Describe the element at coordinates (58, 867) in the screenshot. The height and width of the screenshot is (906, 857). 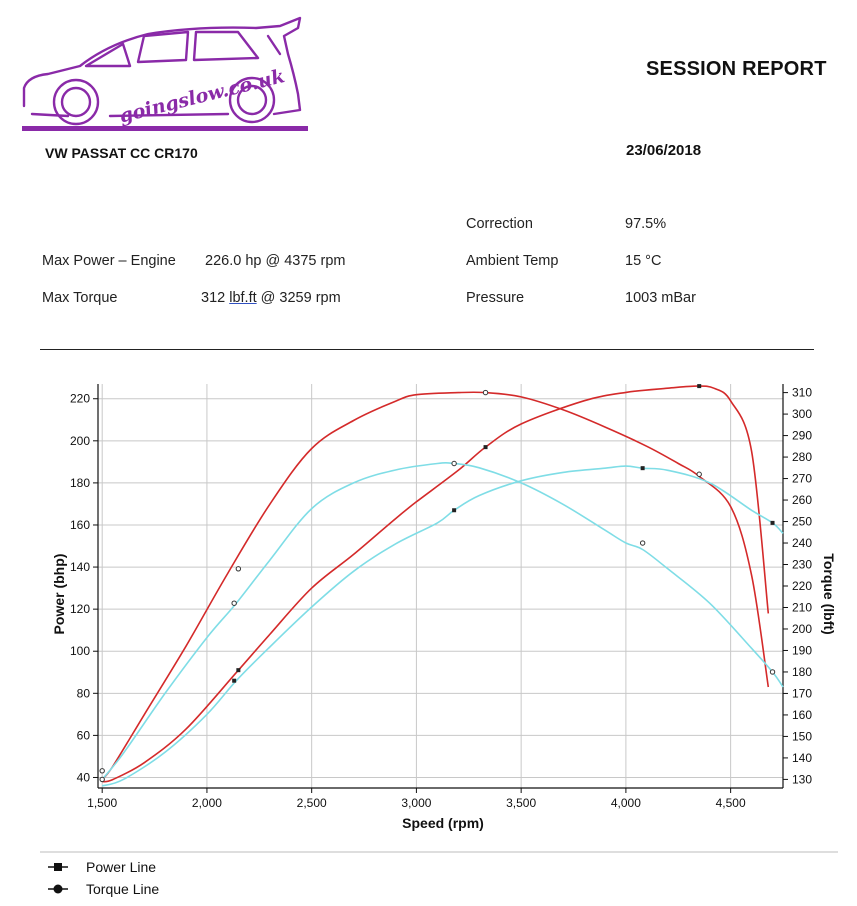
I see `legend-square-marker` at that location.